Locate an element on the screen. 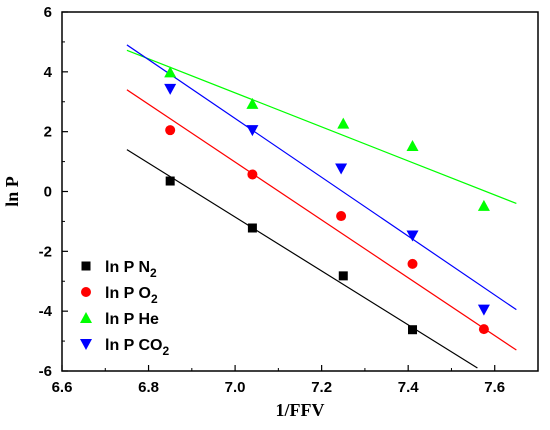  x-tick-label: 7.2 is located at coordinates (321, 387).